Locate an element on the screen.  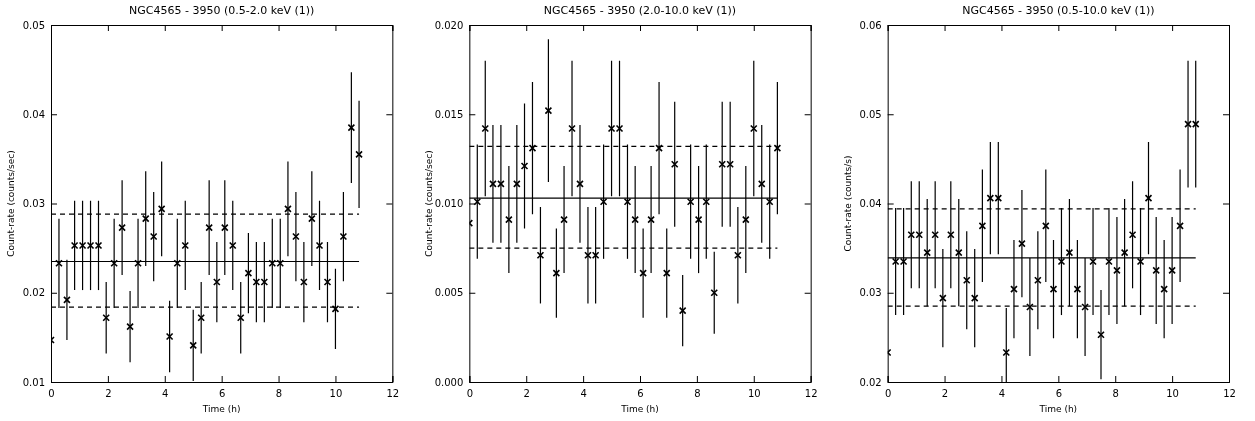
chart-title: NGC4565 - 3950 (2.0-10.0 keV (1)) is located at coordinates (640, 10).